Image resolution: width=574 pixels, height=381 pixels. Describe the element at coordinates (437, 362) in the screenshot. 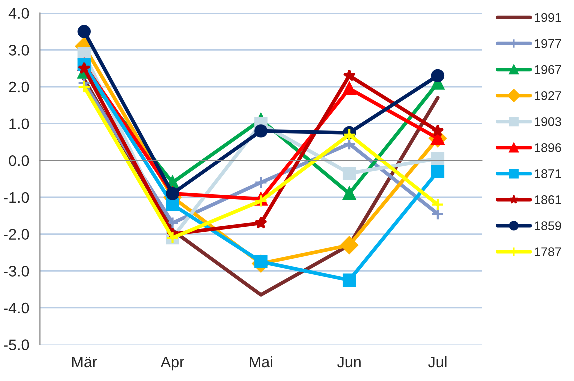

I see `x-tick-label: Jul` at that location.